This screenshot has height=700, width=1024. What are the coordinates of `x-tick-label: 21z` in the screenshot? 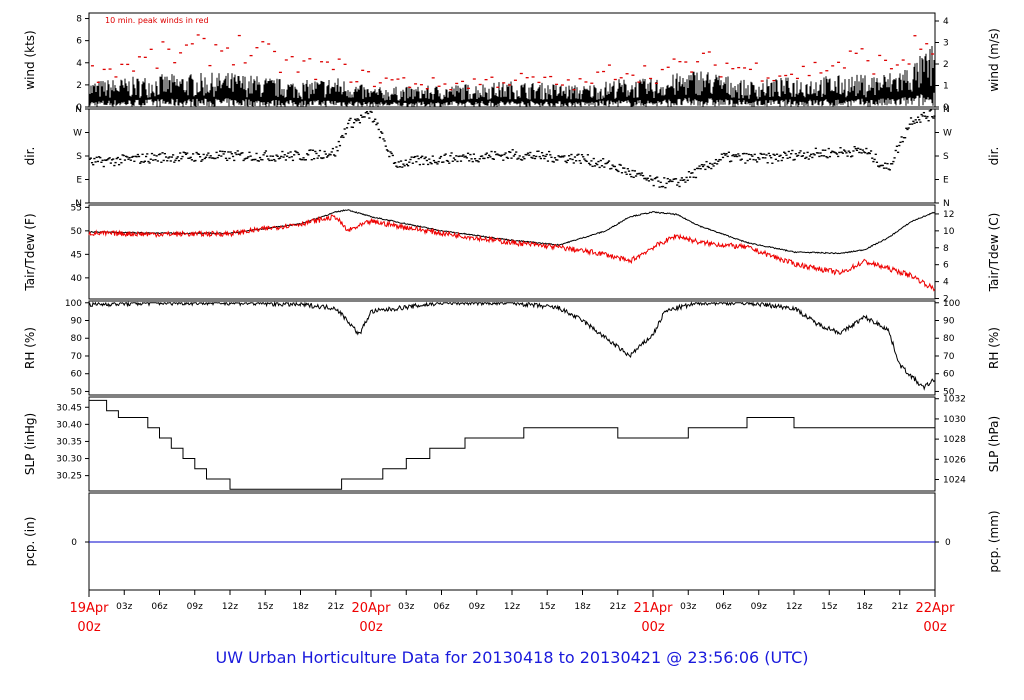 It's located at (618, 607).